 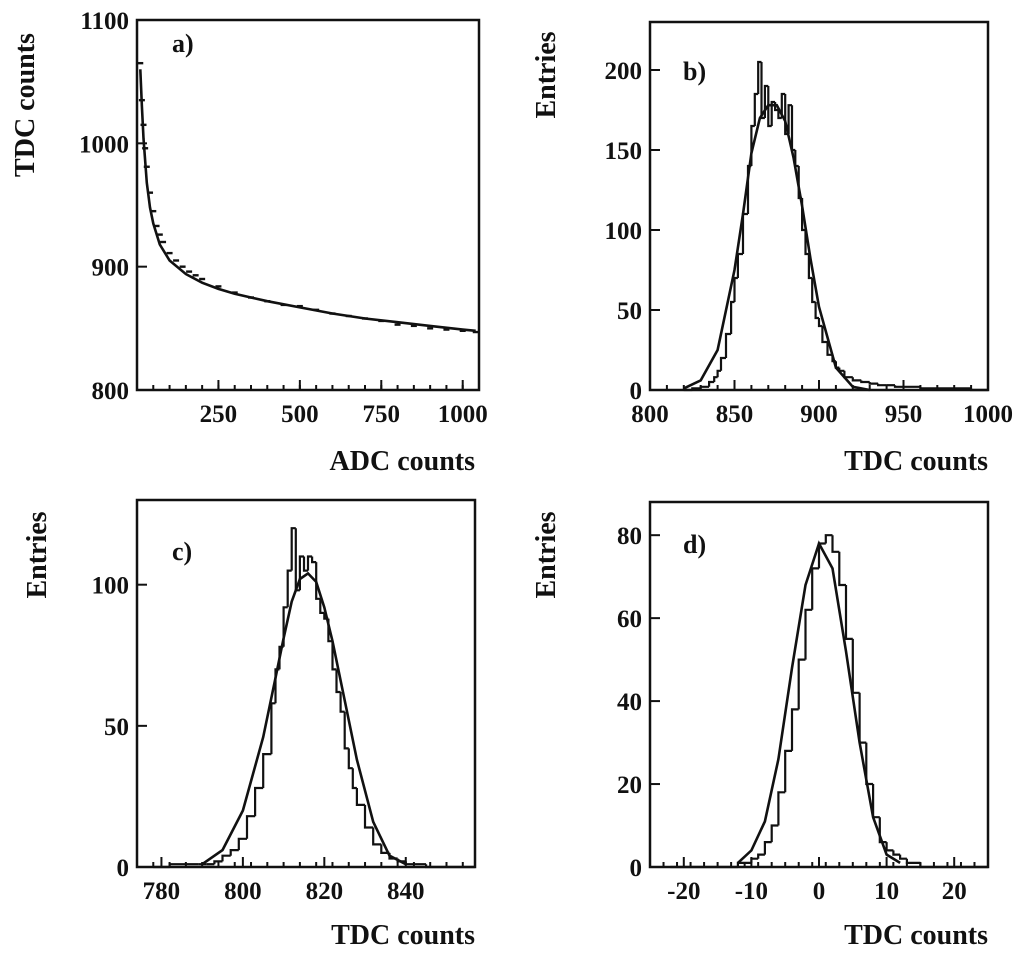 I want to click on y-tick-label-d-1: 20, so click(x=629, y=785).